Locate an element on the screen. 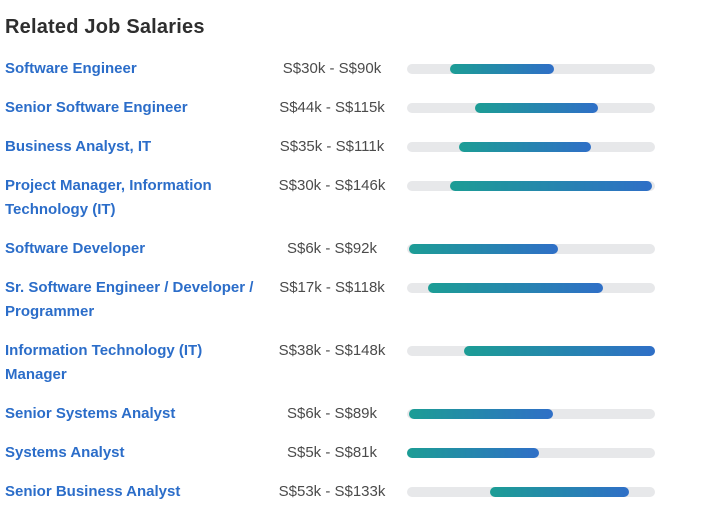 This screenshot has height=519, width=727. page-title: Related Job Salaries is located at coordinates (105, 27).